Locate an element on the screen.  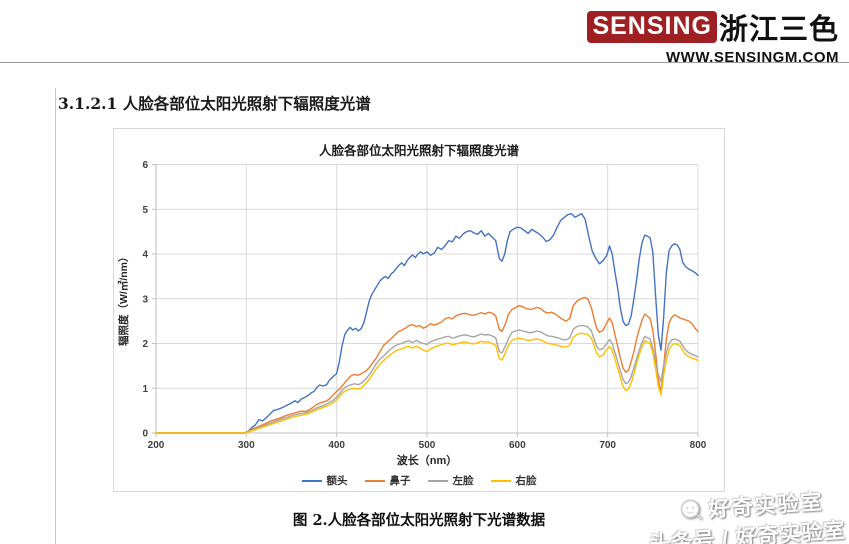
watermark: 好奇实验室 头条号 / 好奇实验室 is located at coordinates (748, 514).